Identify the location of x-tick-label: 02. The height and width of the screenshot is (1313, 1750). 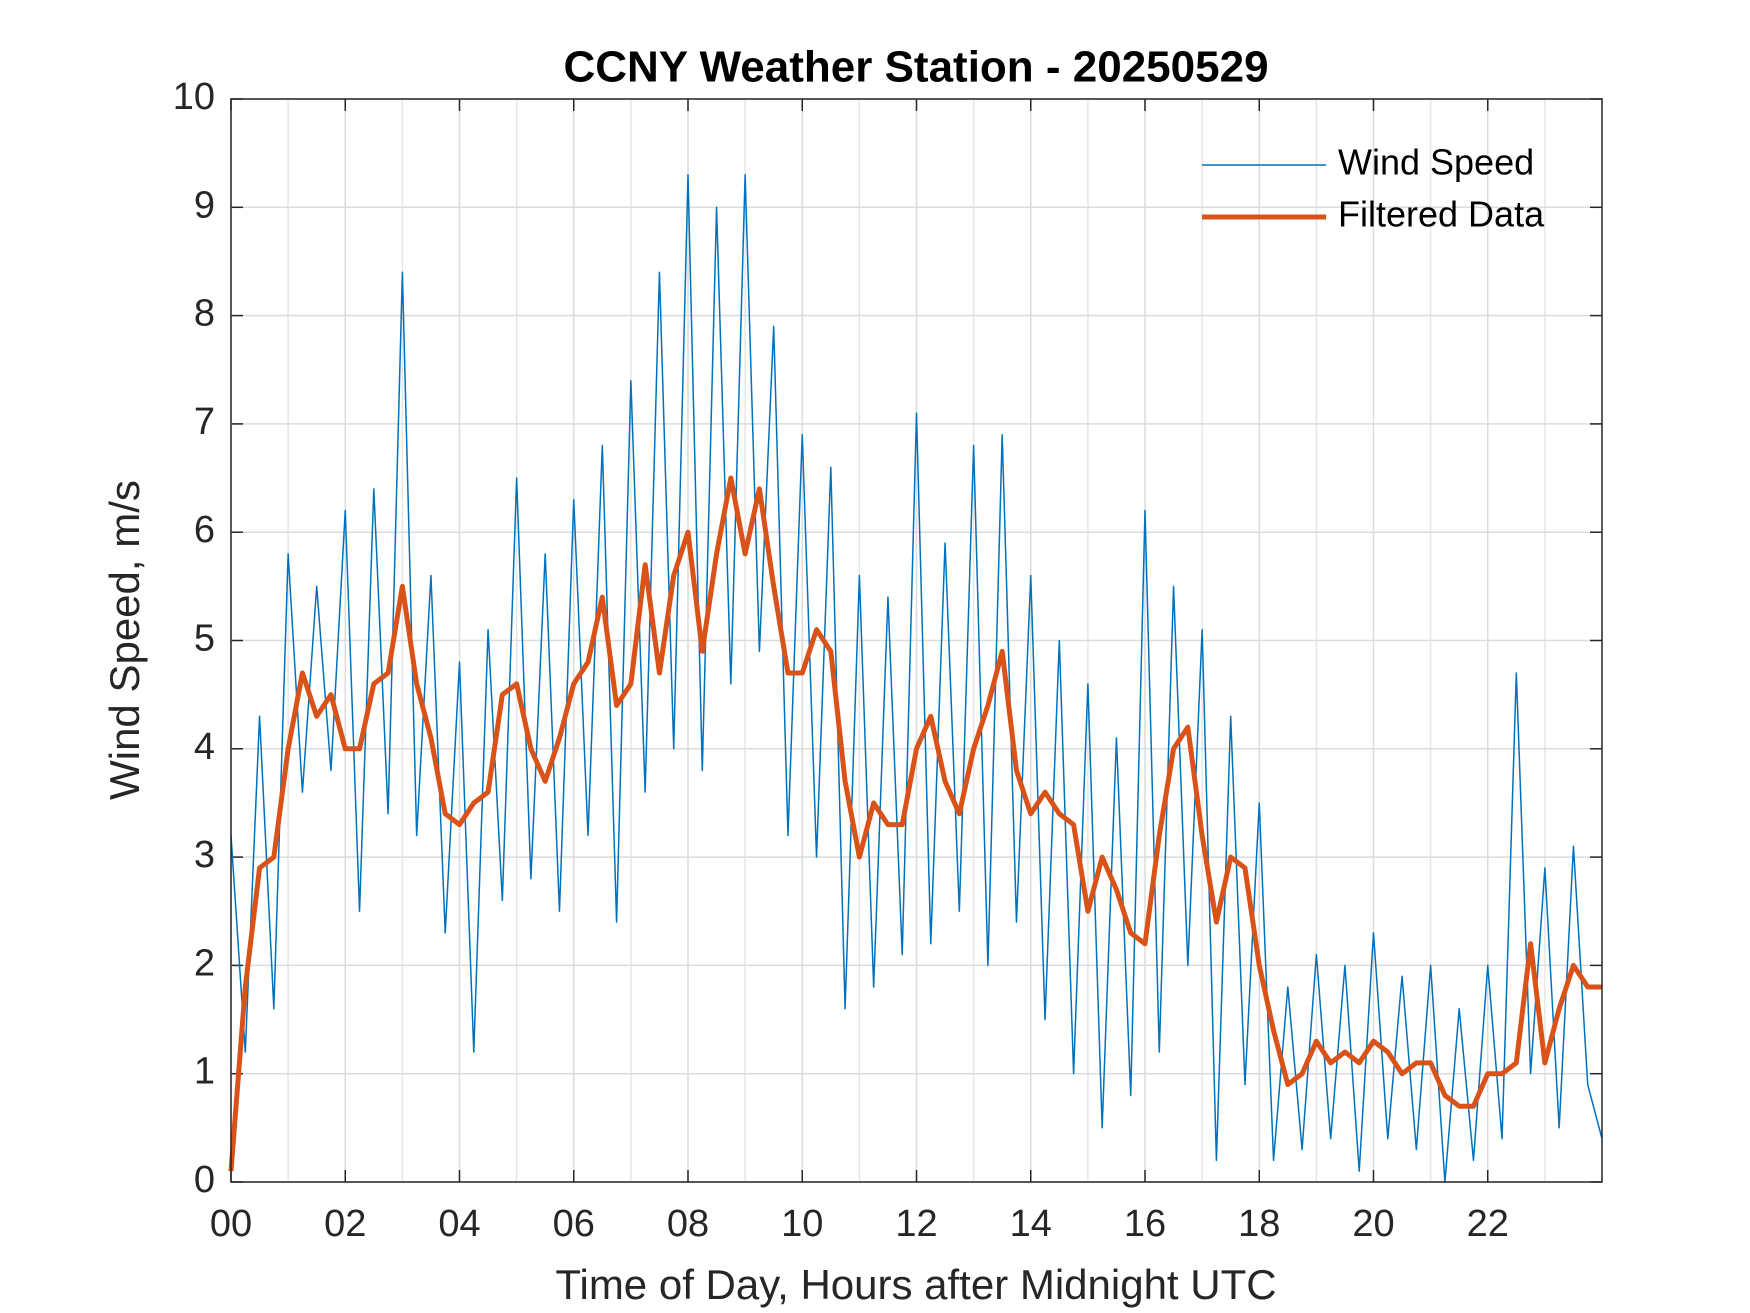
(345, 1224).